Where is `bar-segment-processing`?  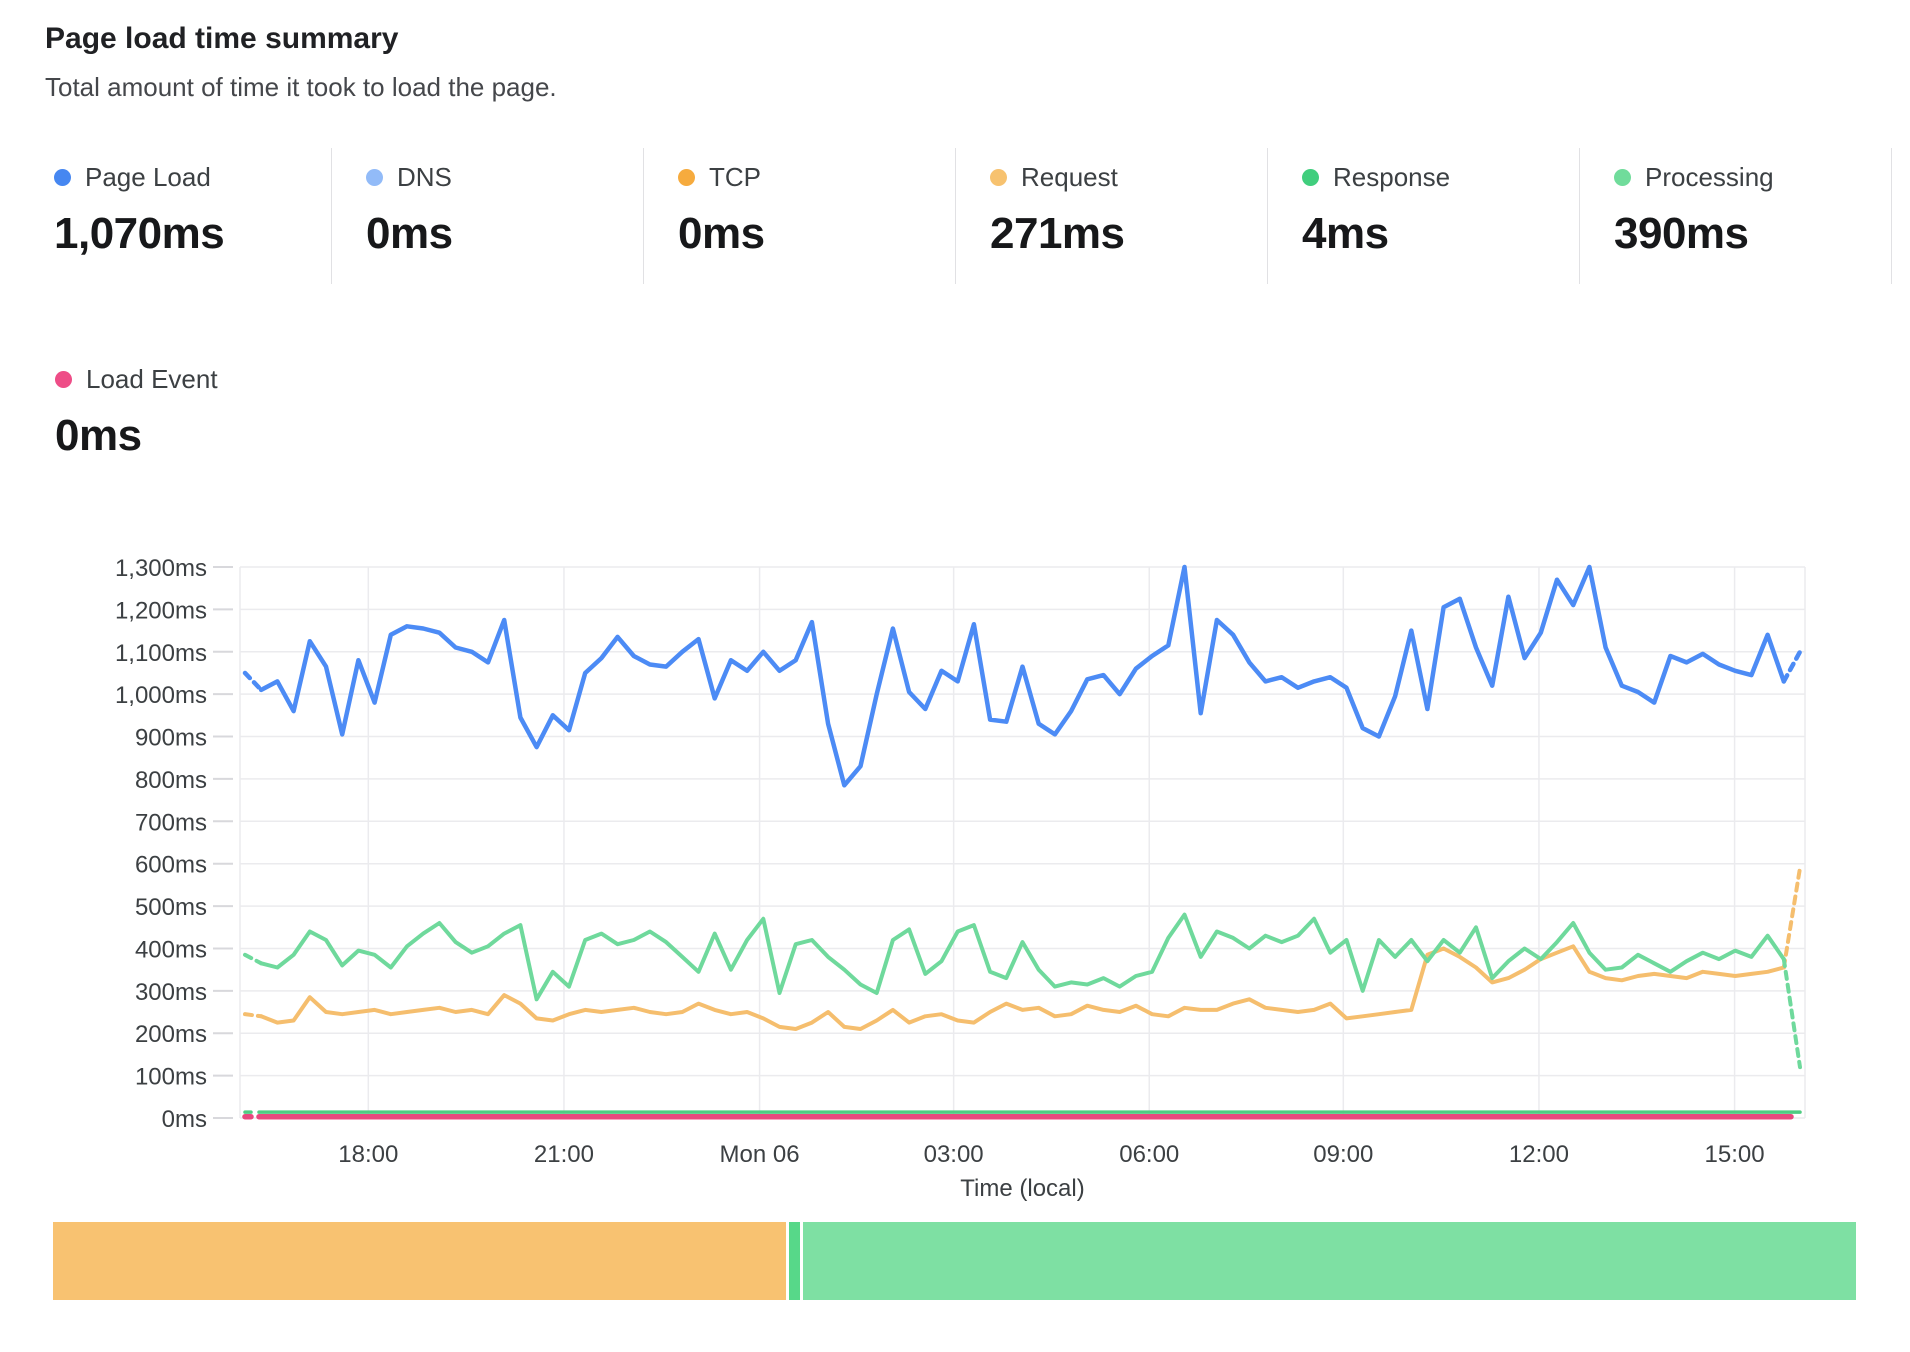 bar-segment-processing is located at coordinates (1329, 1261).